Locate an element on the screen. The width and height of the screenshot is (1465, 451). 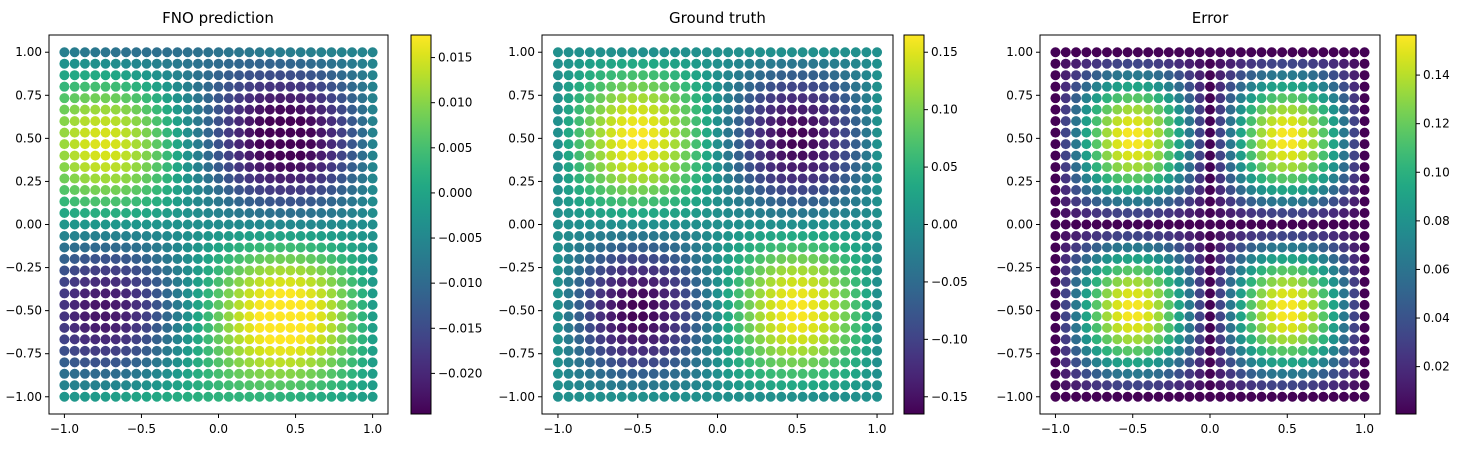
x-tick-label: 0.5 is located at coordinates (295, 429).